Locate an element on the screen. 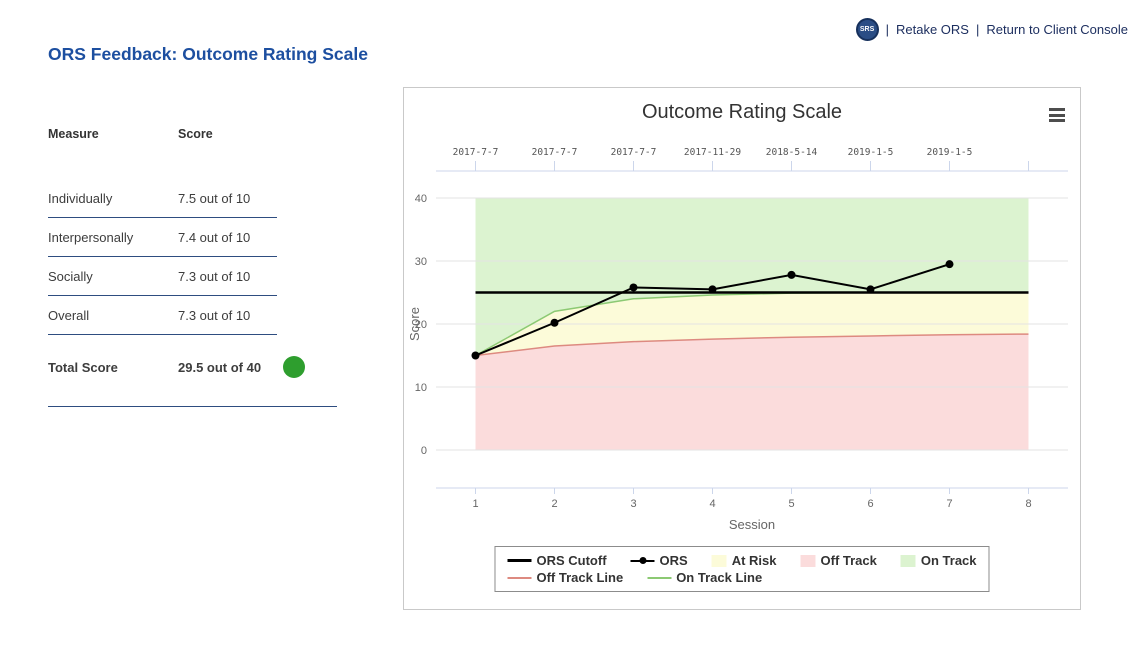  x-axis-title: Session is located at coordinates (752, 524).